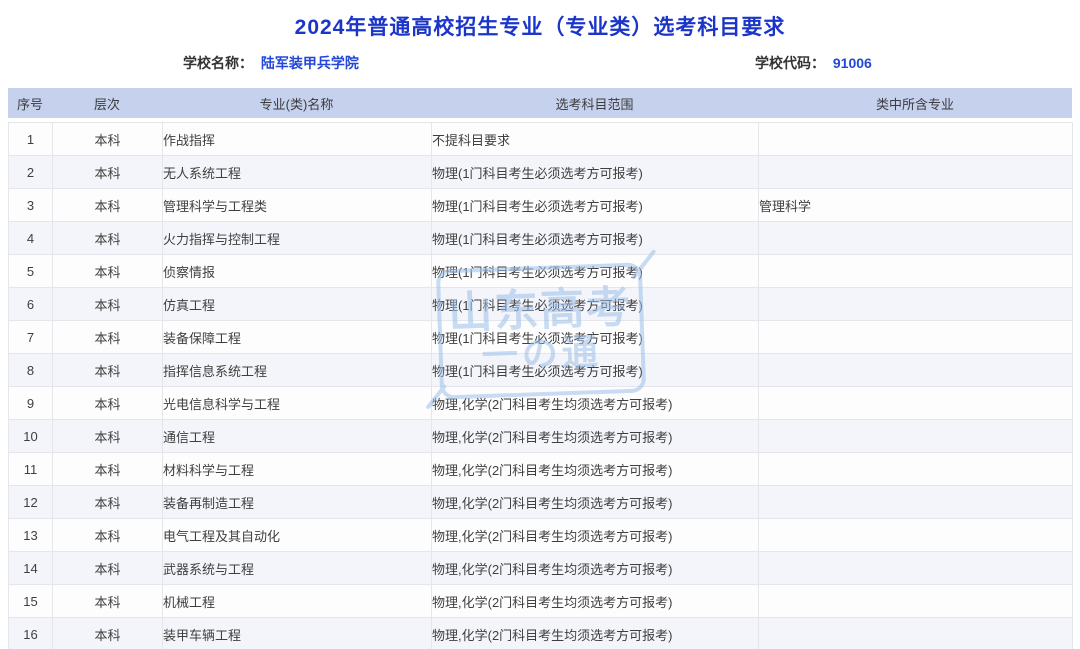 The width and height of the screenshot is (1080, 649). What do you see at coordinates (297, 238) in the screenshot?
I see `cell-major: 火力指挥与控制工程` at bounding box center [297, 238].